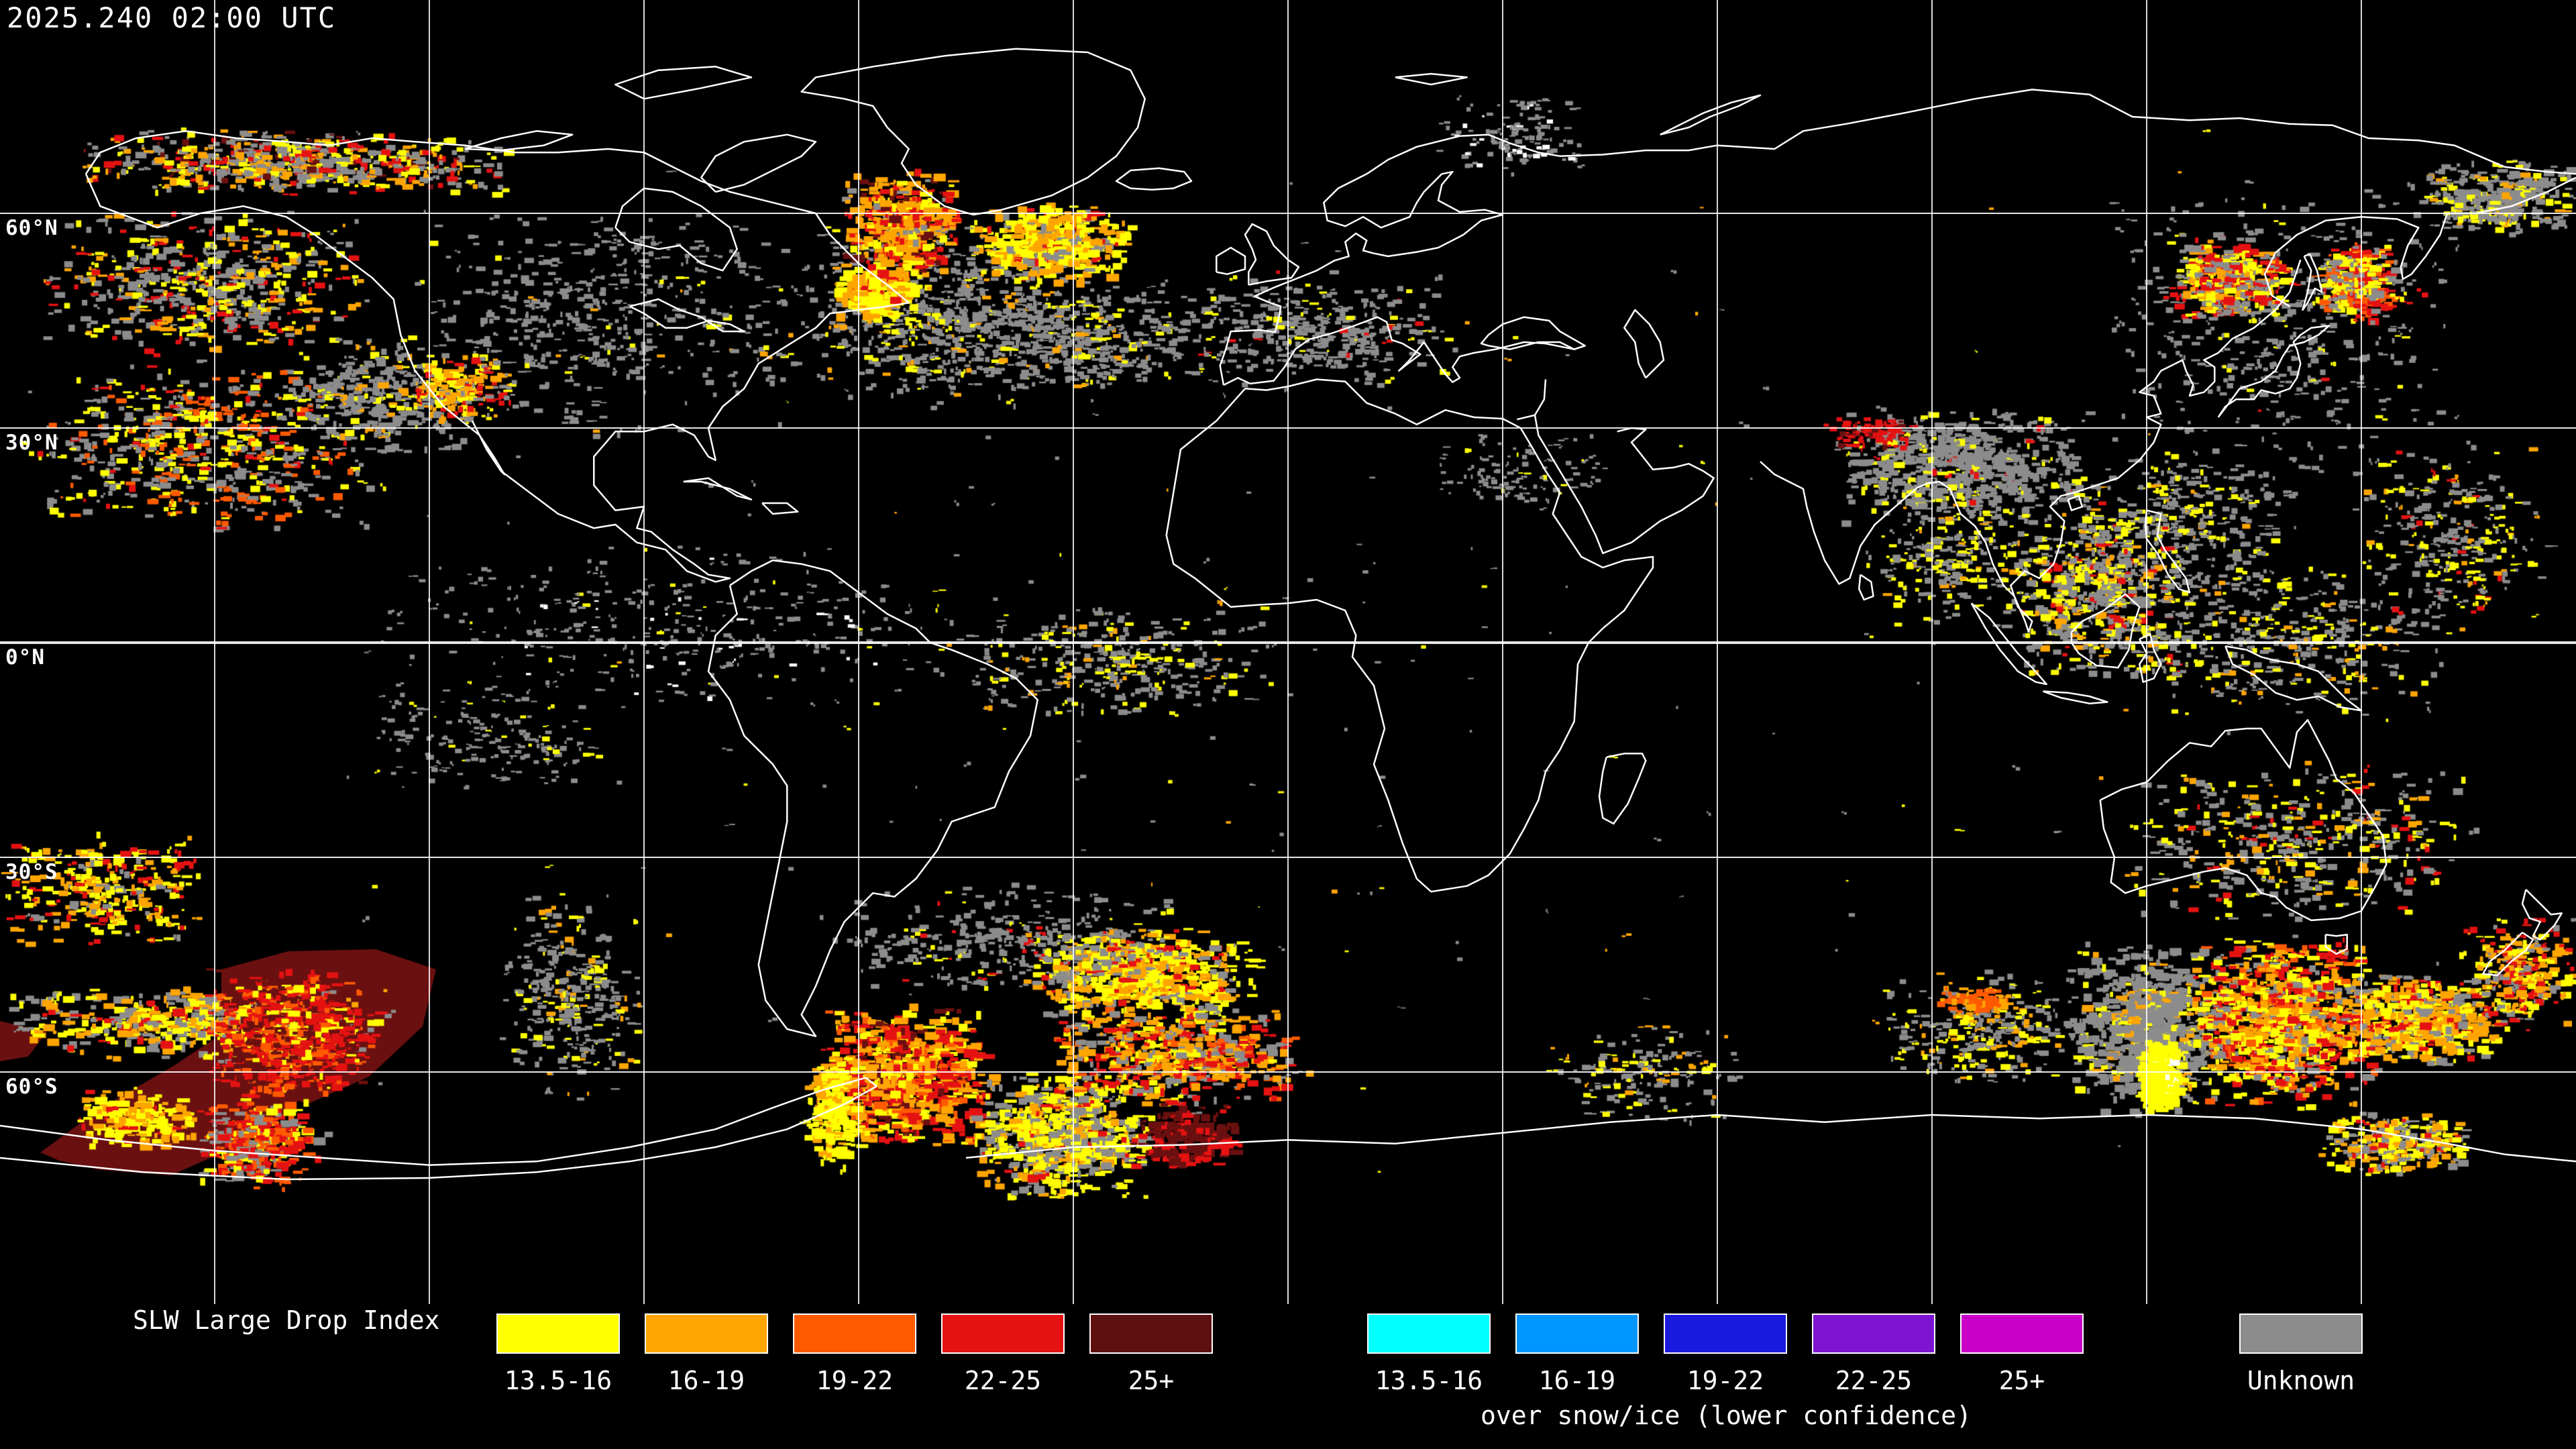 This screenshot has width=2576, height=1449. Describe the element at coordinates (172, 17) in the screenshot. I see `timestamp: 2025.240 02:00 UTC` at that location.